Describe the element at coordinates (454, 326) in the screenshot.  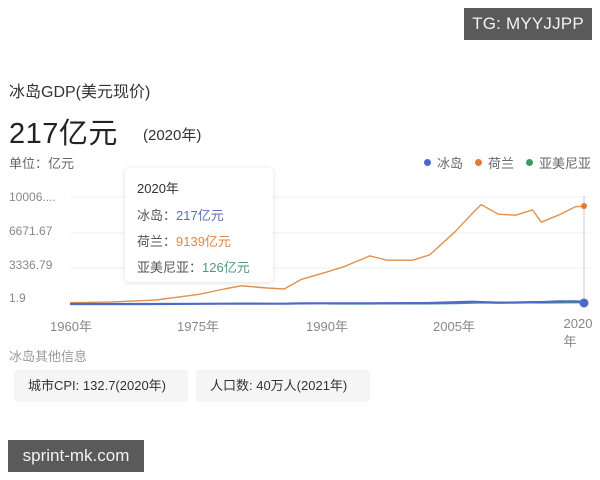
I see `x-tick-label: 2005年` at that location.